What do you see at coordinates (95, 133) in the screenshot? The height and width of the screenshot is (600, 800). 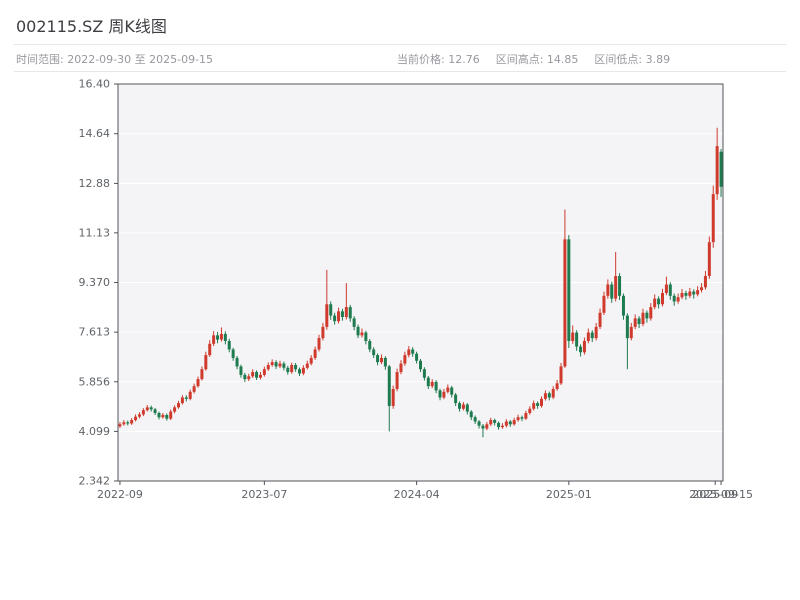 I see `y-axis-label: 14.64` at bounding box center [95, 133].